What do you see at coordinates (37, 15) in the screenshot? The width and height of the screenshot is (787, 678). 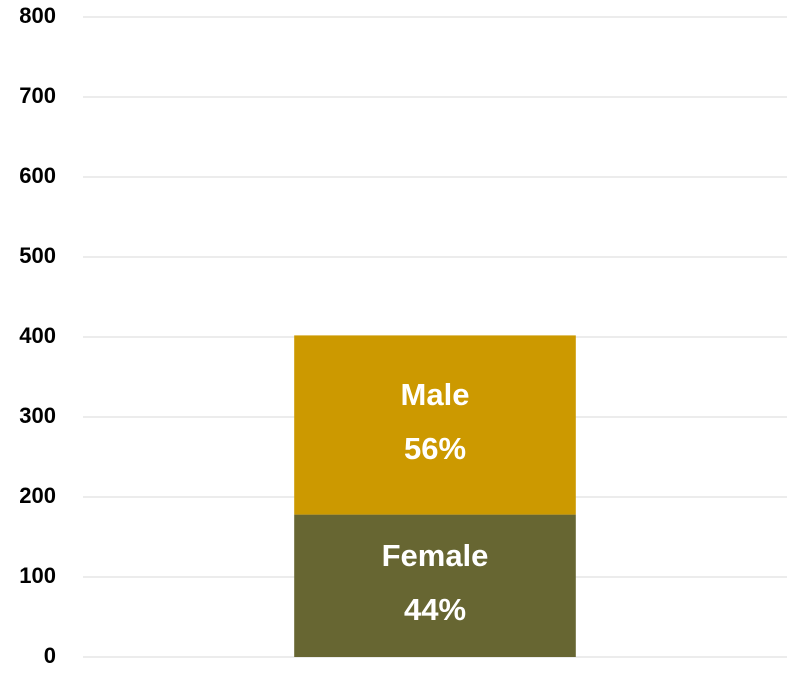 I see `y-tick-label: 800` at bounding box center [37, 15].